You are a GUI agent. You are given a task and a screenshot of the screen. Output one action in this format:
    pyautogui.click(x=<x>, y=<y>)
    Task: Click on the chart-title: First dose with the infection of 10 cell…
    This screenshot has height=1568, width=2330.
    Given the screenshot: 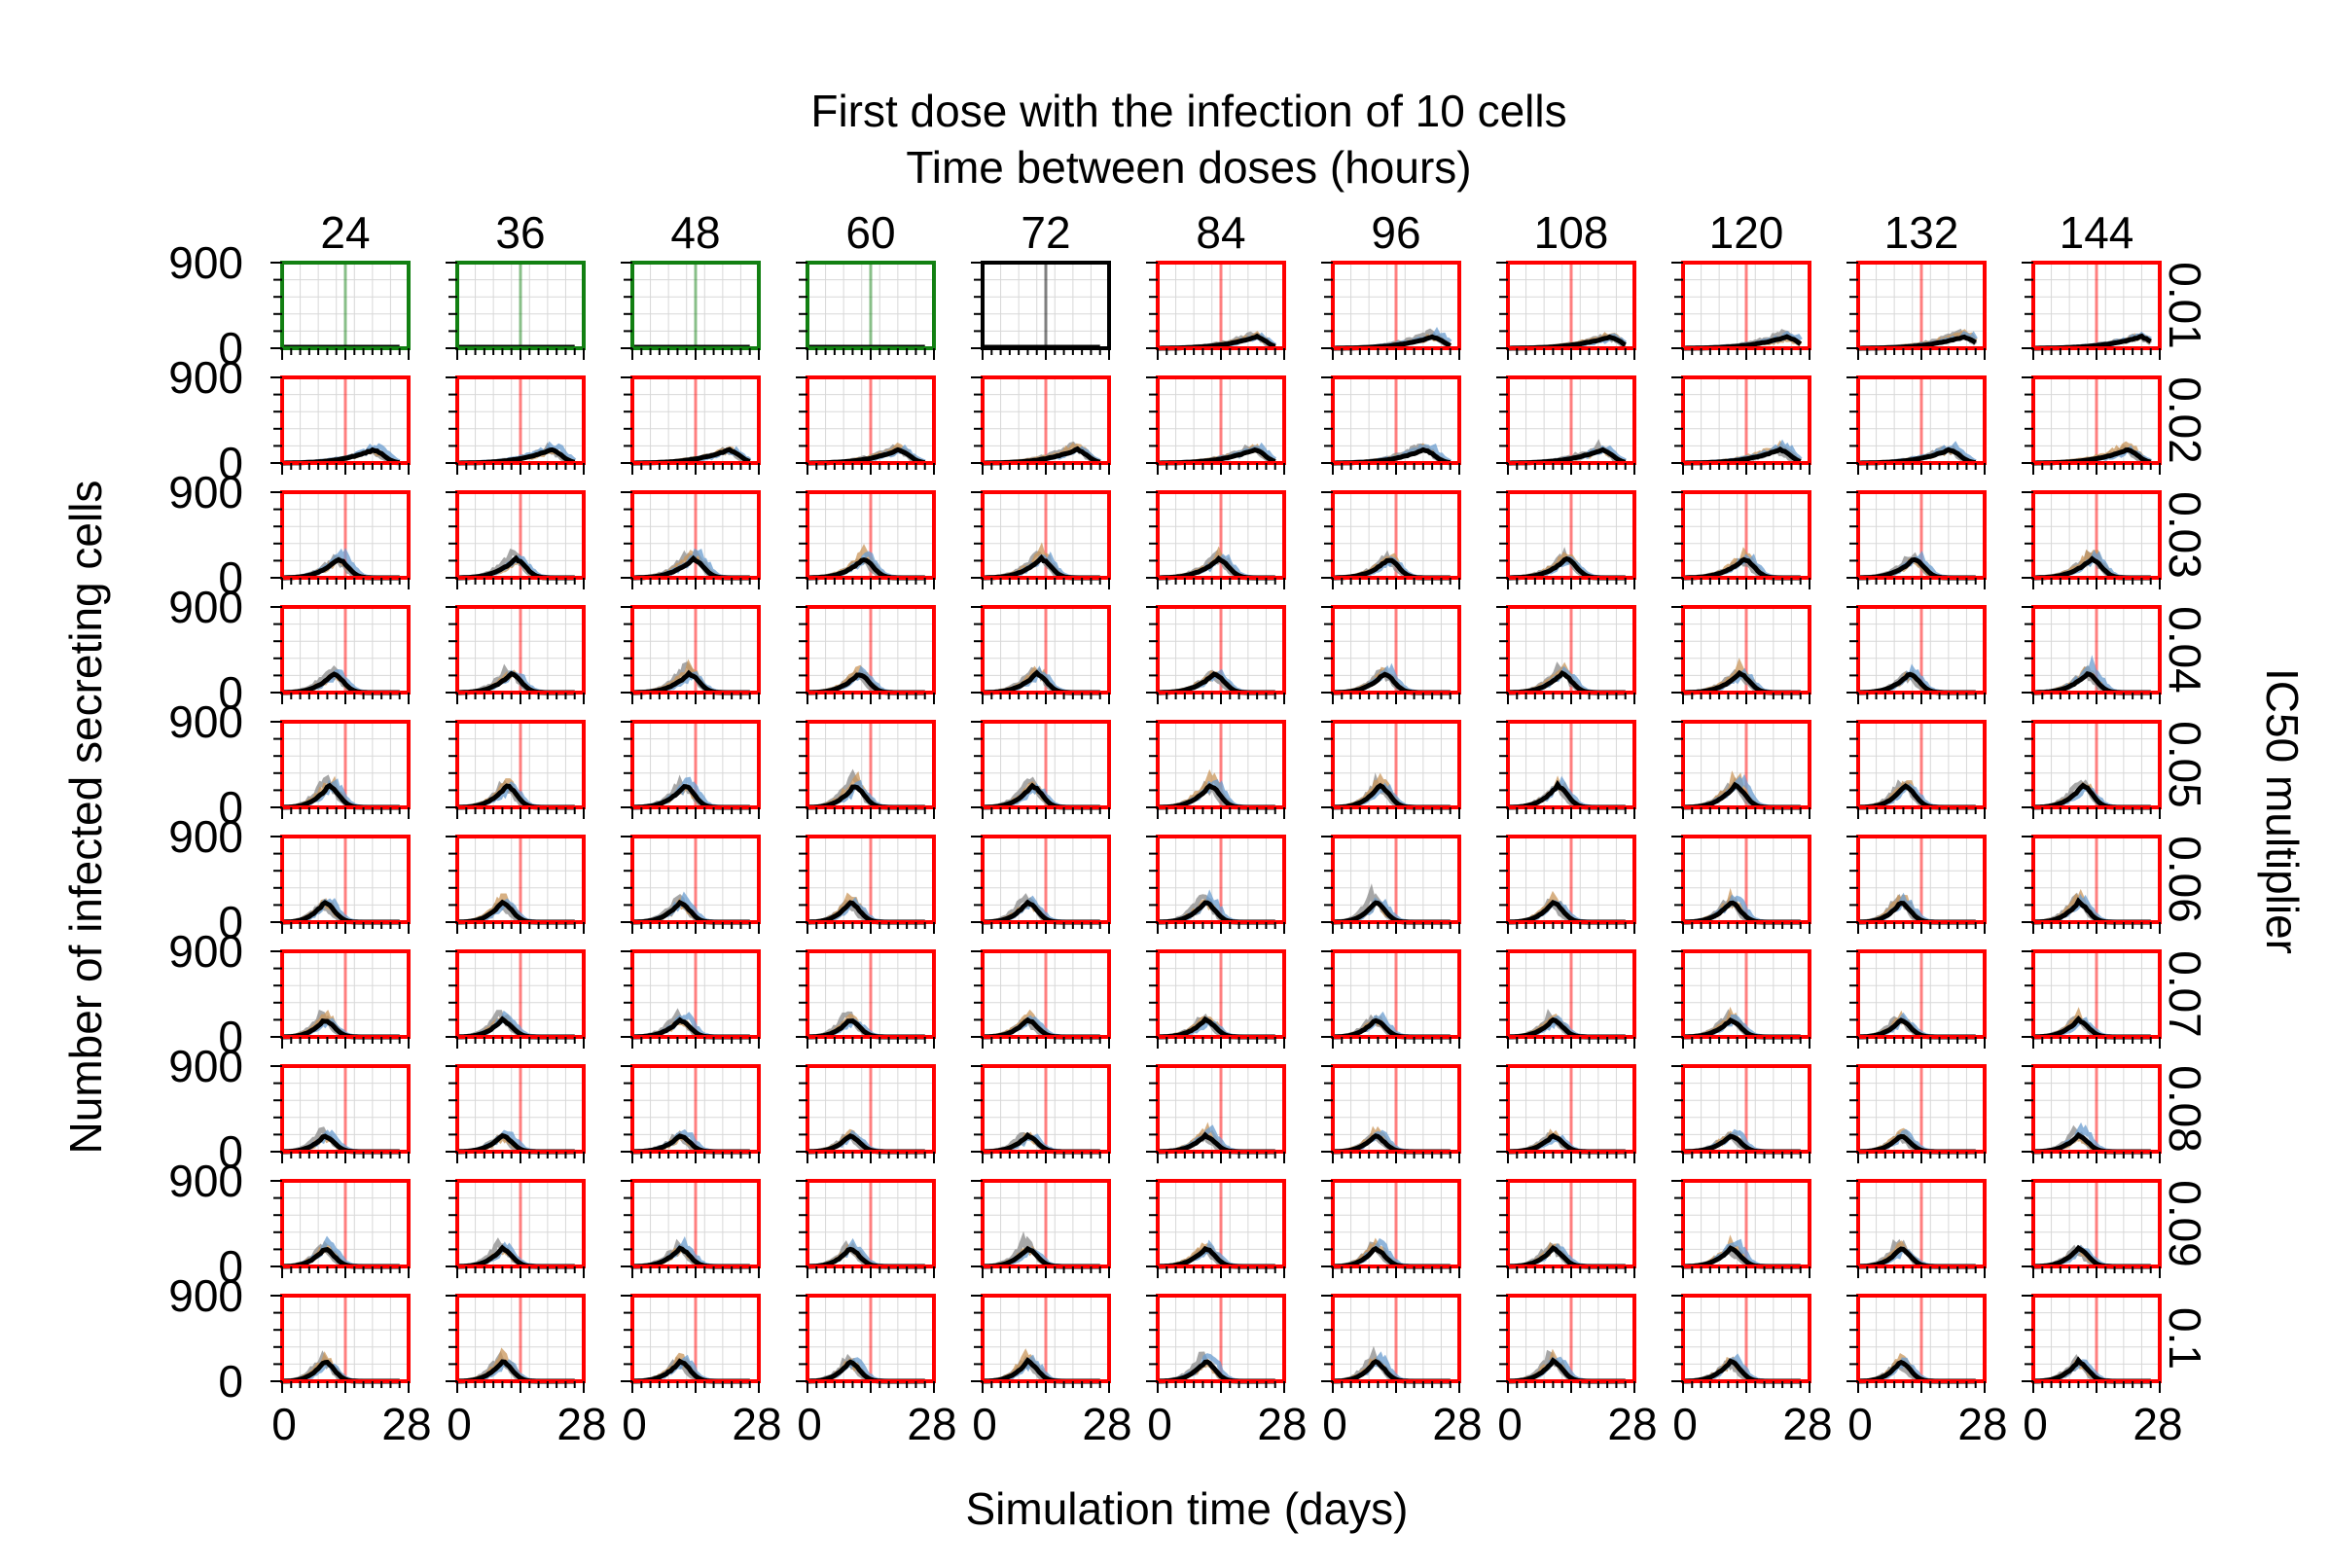 What is the action you would take?
    pyautogui.click(x=1188, y=111)
    